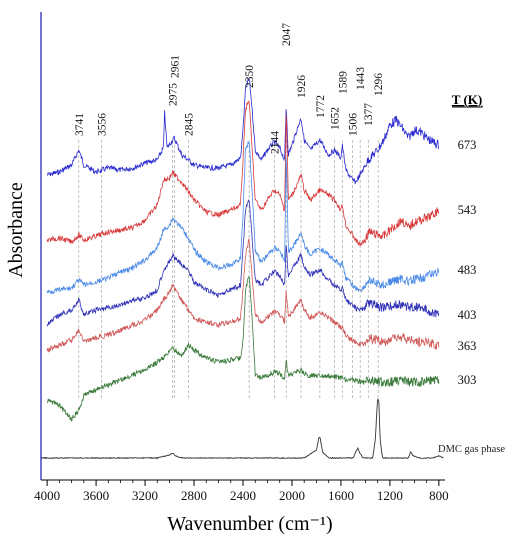  Describe the element at coordinates (343, 82) in the screenshot. I see `peak-label-1589: 1589` at that location.